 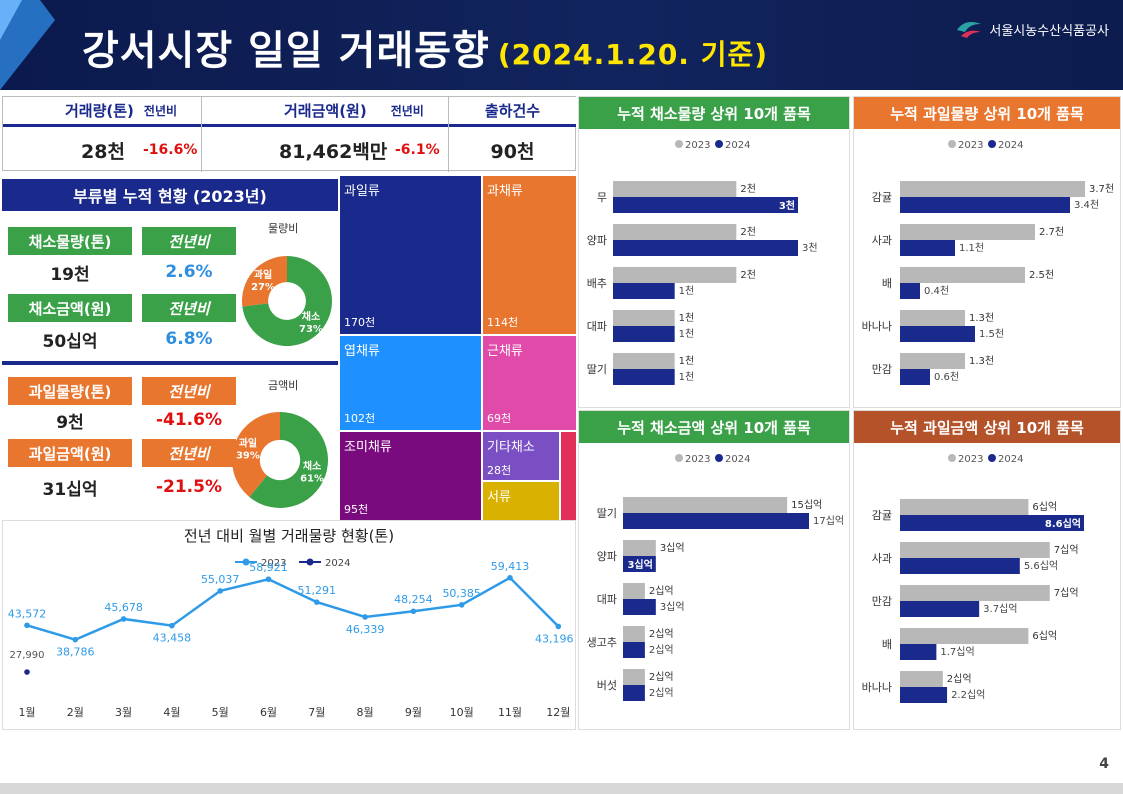 I want to click on bar-label-2024-0: 17십억, so click(x=828, y=521).